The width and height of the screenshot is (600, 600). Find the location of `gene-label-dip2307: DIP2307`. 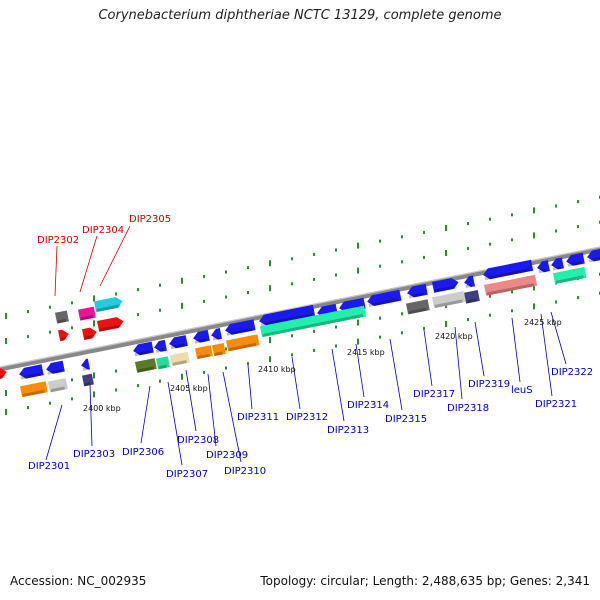

gene-label-dip2307: DIP2307 is located at coordinates (187, 474).